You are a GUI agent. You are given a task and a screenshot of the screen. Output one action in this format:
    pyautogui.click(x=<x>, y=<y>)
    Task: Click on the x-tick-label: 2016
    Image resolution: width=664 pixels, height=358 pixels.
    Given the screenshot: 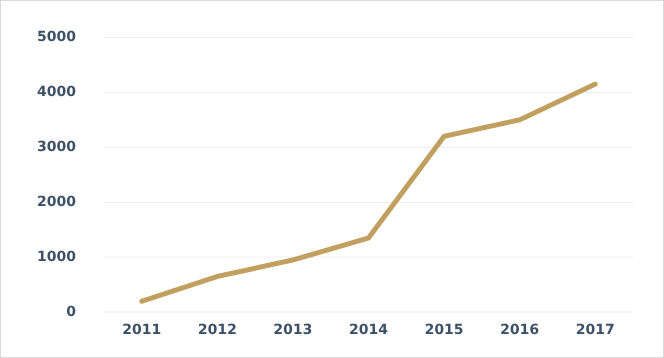 What is the action you would take?
    pyautogui.click(x=520, y=330)
    